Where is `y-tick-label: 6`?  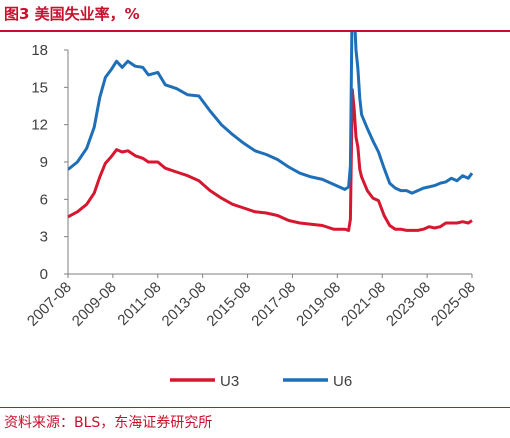
y-tick-label: 6 is located at coordinates (44, 199).